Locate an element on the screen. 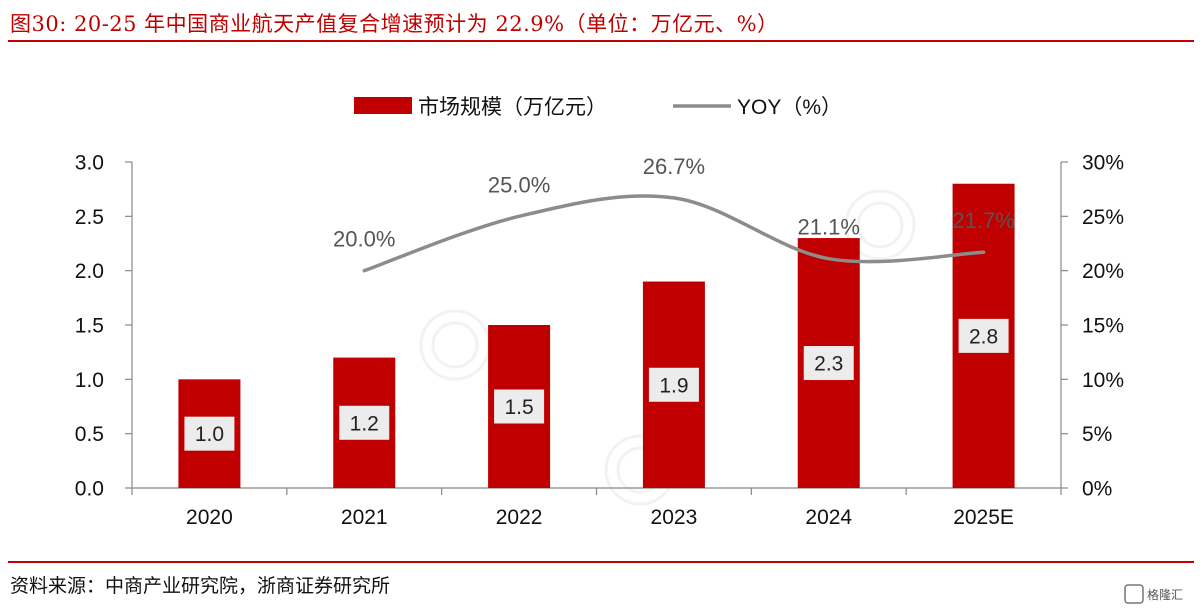 This screenshot has height=613, width=1201. yoy-data-label: 26.7% is located at coordinates (674, 166).